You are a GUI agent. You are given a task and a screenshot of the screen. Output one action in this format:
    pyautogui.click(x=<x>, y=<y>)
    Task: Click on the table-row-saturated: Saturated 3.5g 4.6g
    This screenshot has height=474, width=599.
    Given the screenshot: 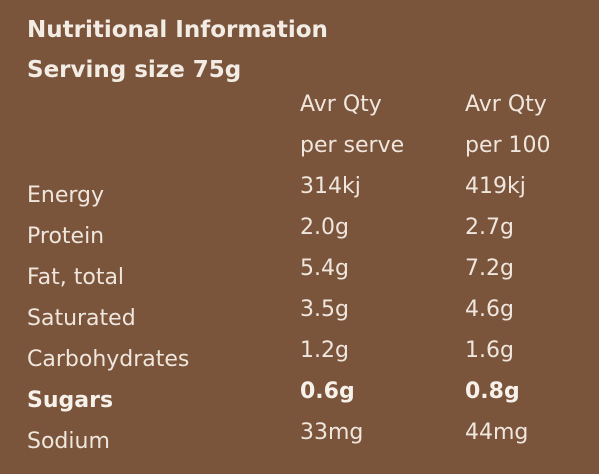 What is the action you would take?
    pyautogui.click(x=313, y=317)
    